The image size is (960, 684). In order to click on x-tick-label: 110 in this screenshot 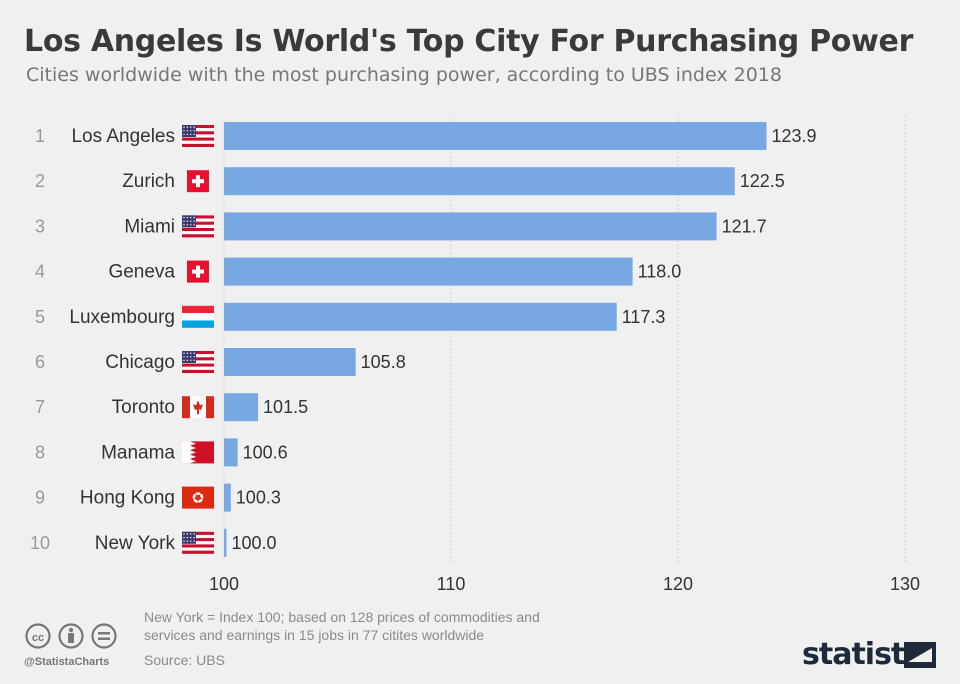, I will do `click(451, 584)`.